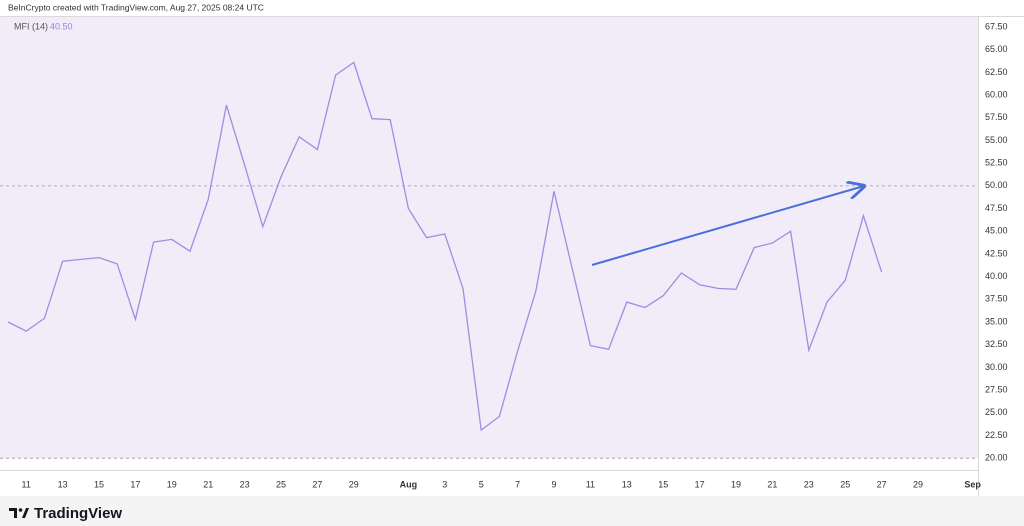  What do you see at coordinates (996, 49) in the screenshot?
I see `y-tick-label: 65.00` at bounding box center [996, 49].